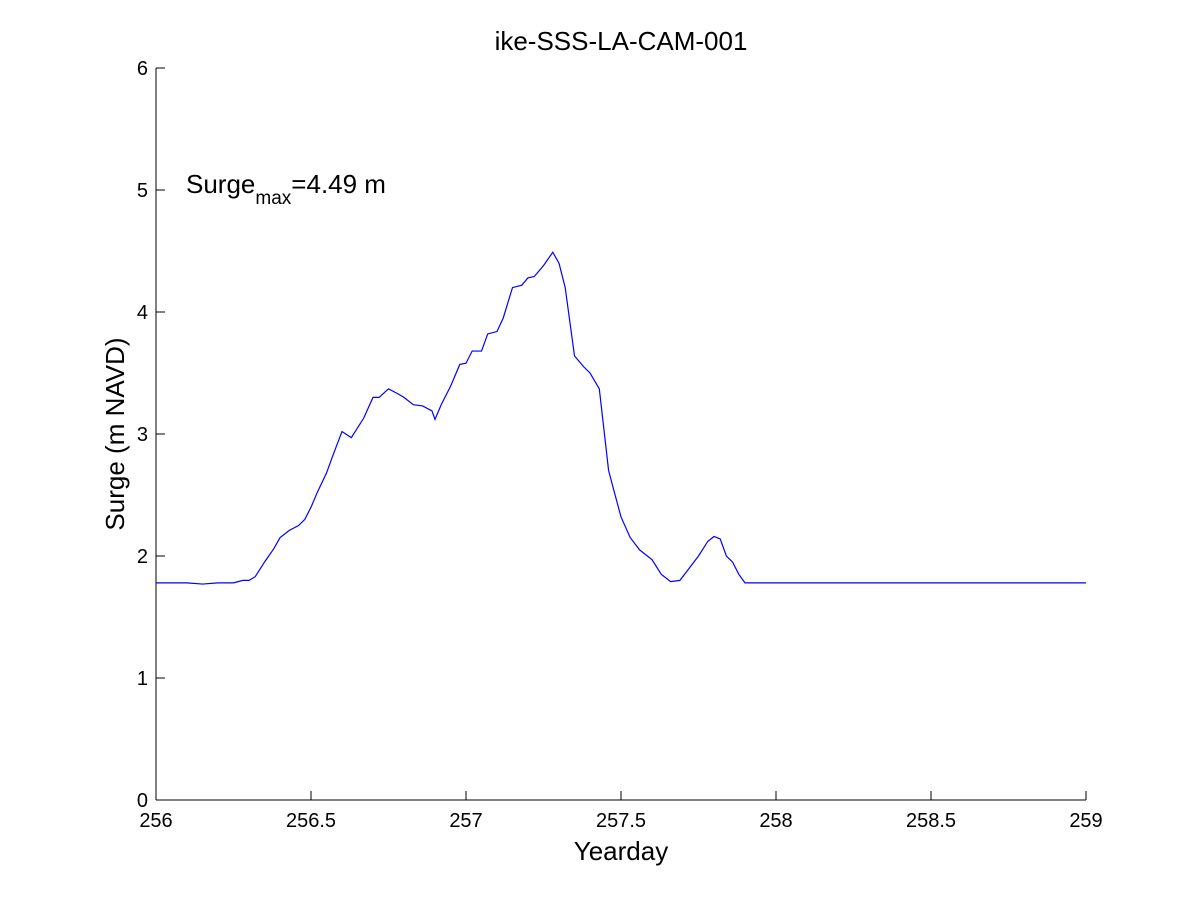 Image resolution: width=1200 pixels, height=900 pixels. Describe the element at coordinates (142, 435) in the screenshot. I see `y-tick-label: 3` at that location.